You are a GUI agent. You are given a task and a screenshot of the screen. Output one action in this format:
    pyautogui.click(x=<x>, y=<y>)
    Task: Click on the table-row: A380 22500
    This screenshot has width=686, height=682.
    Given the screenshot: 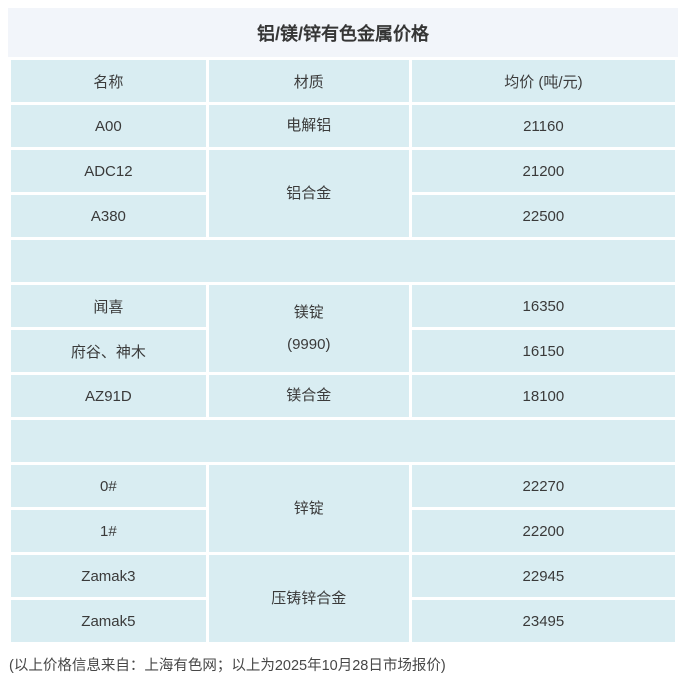 What is the action you would take?
    pyautogui.click(x=343, y=216)
    